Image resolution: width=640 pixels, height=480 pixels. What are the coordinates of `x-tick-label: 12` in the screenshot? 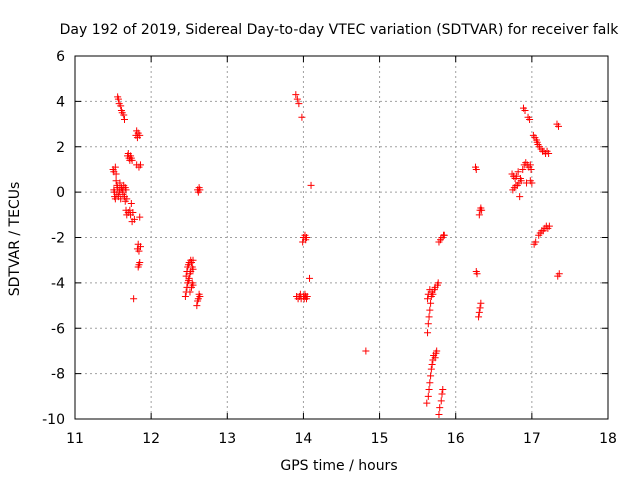 It's located at (151, 439).